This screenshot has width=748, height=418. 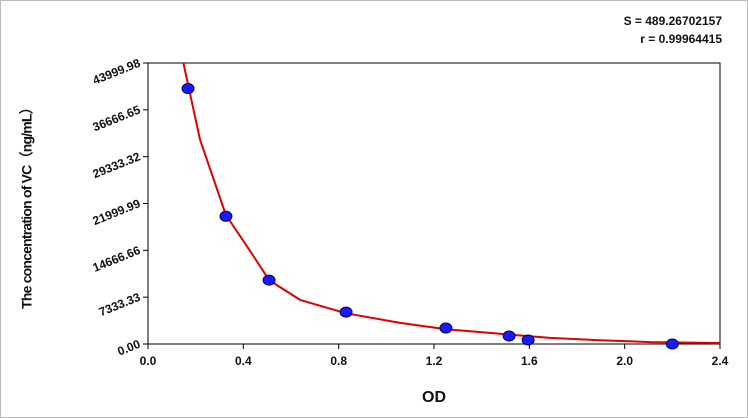 What do you see at coordinates (720, 361) in the screenshot?
I see `x-tick-label: 2.4` at bounding box center [720, 361].